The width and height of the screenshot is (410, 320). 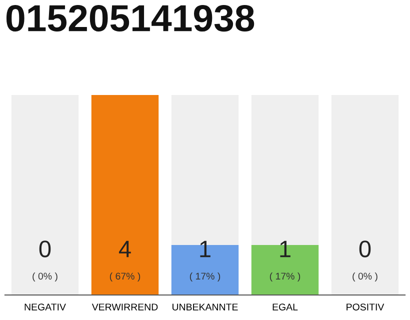 What do you see at coordinates (205, 307) in the screenshot?
I see `x-tick-label: UNBEKANNTE` at bounding box center [205, 307].